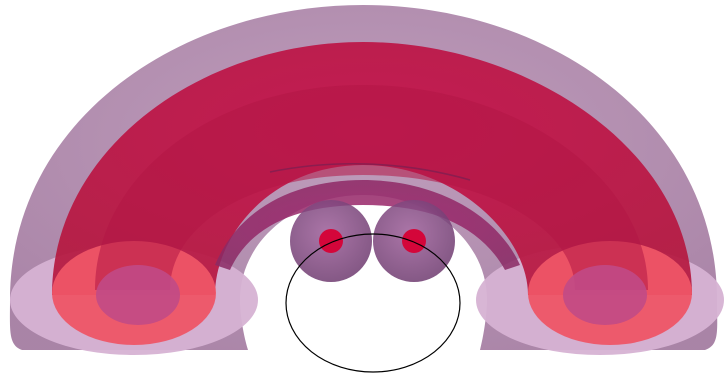 This screenshot has height=379, width=727. I want to click on outline-ellipse, so click(373, 303).